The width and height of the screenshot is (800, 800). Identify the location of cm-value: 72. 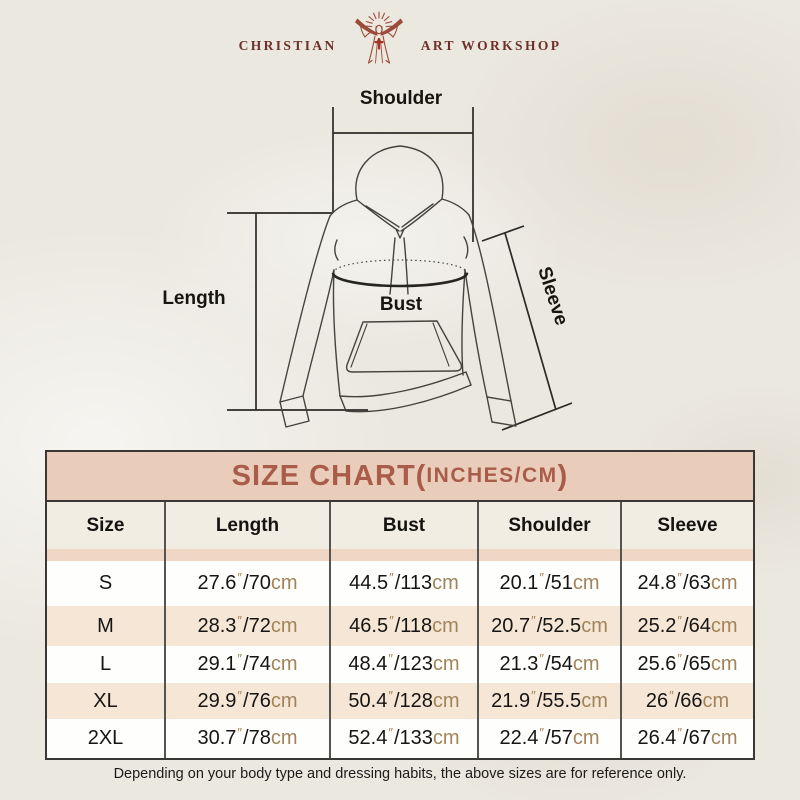
(259, 625).